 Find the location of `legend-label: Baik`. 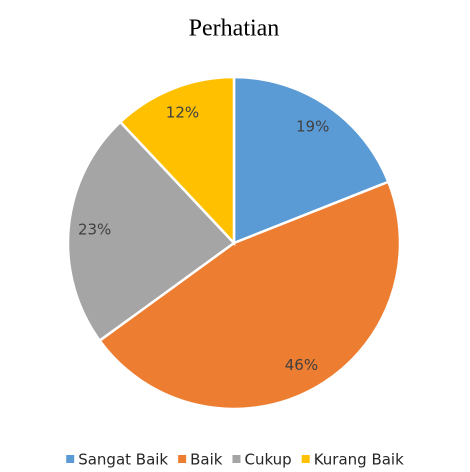

legend-label: Baik is located at coordinates (206, 460).